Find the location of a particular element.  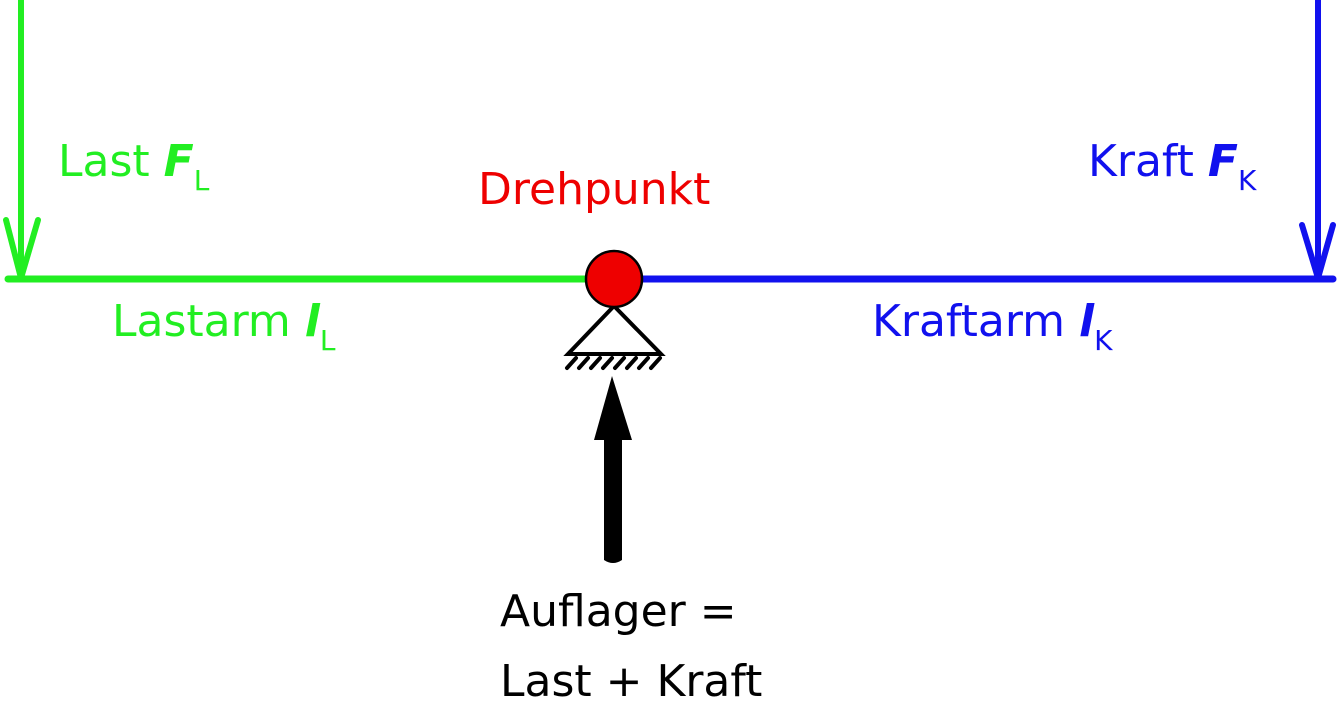

force-text: Kraft is located at coordinates (1141, 161).